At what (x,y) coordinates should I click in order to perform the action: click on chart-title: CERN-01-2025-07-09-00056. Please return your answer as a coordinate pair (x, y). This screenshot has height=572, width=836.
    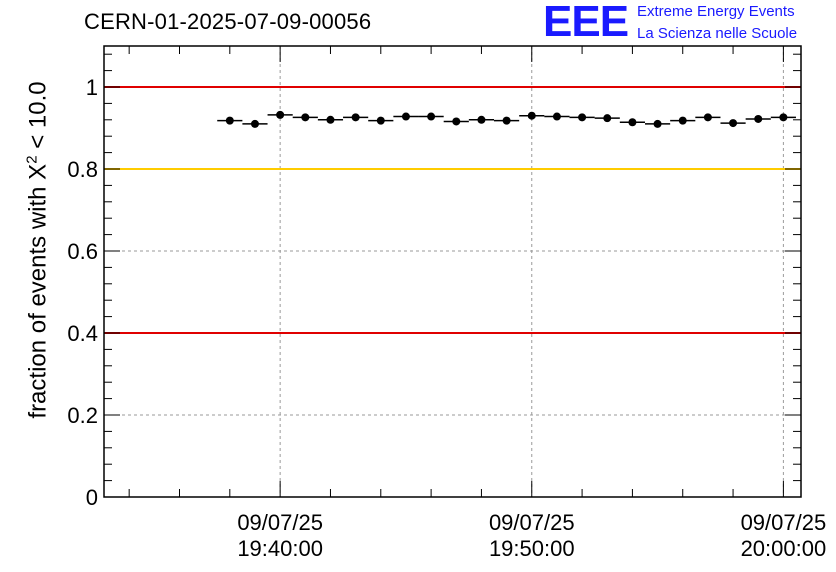
    Looking at the image, I should click on (228, 21).